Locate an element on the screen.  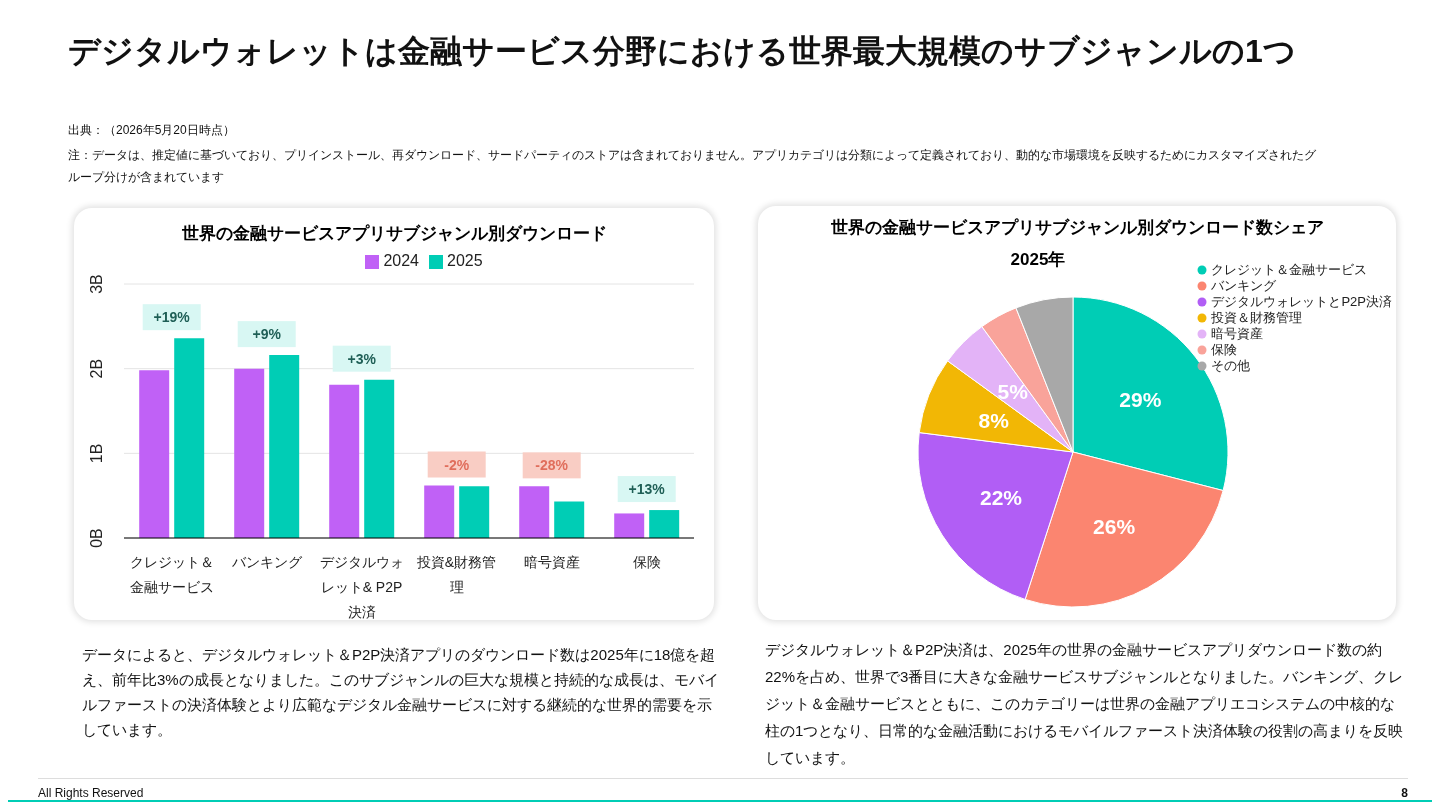
annotation: +9% is located at coordinates (267, 334).